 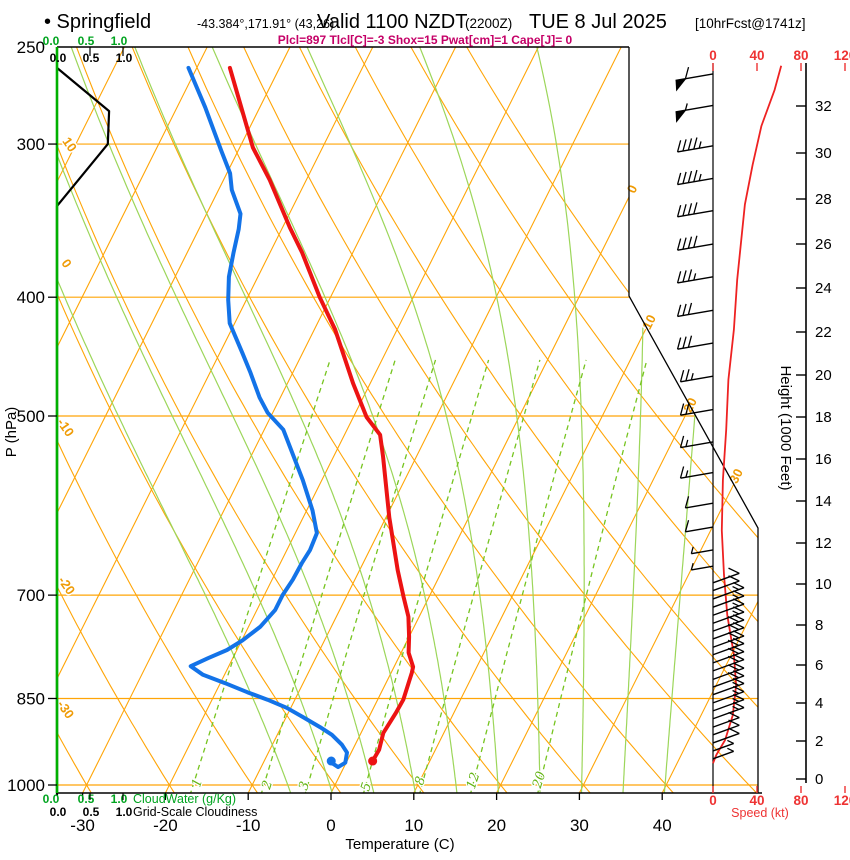 I want to click on svg-text: 28, so click(x=823, y=199).